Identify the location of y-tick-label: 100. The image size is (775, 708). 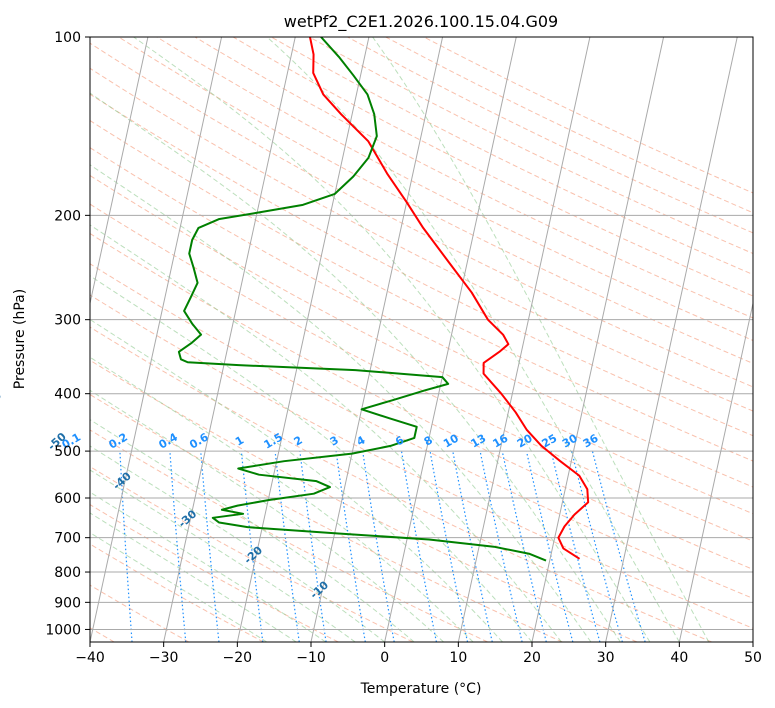
(67, 38).